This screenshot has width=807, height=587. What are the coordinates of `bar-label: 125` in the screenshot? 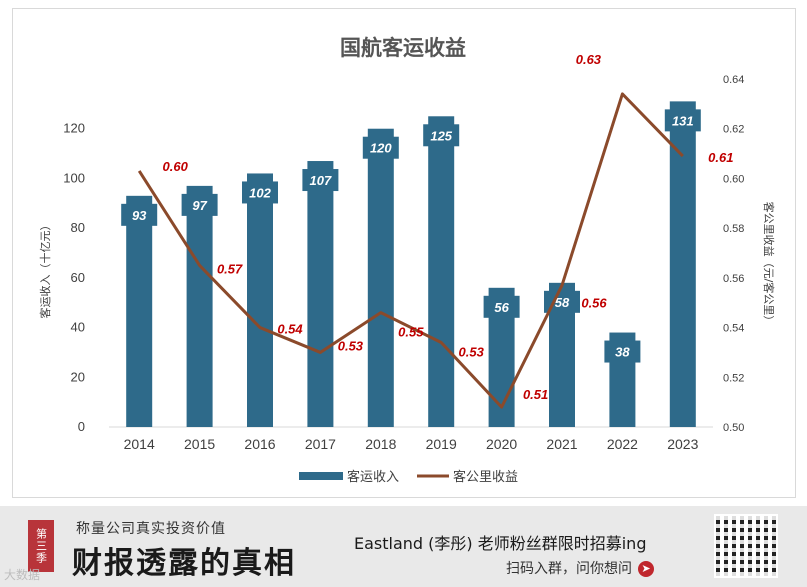 It's located at (441, 135).